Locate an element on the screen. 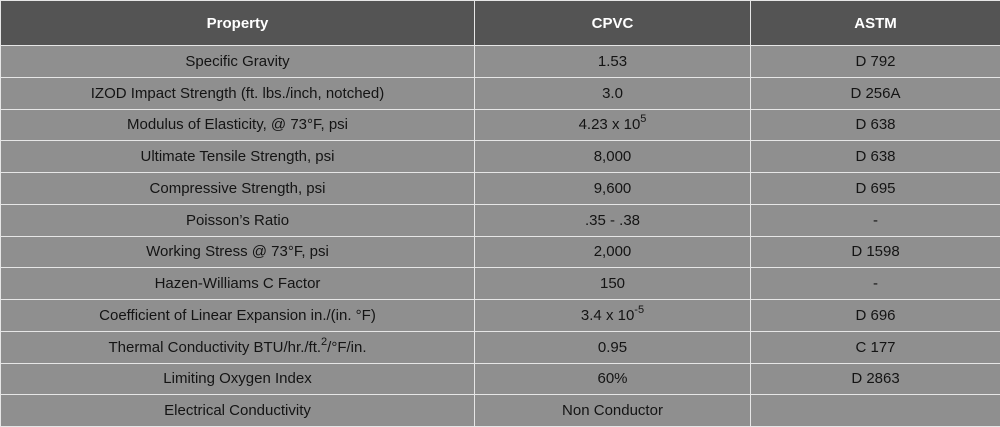 This screenshot has width=1000, height=427. table-row: Compressive Strength, psi 9,600 D 695 is located at coordinates (500, 188).